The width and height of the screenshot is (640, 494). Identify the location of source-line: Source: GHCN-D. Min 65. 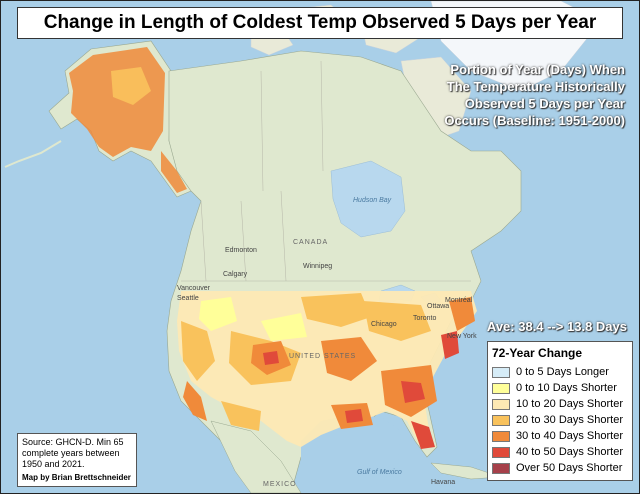
(73, 442).